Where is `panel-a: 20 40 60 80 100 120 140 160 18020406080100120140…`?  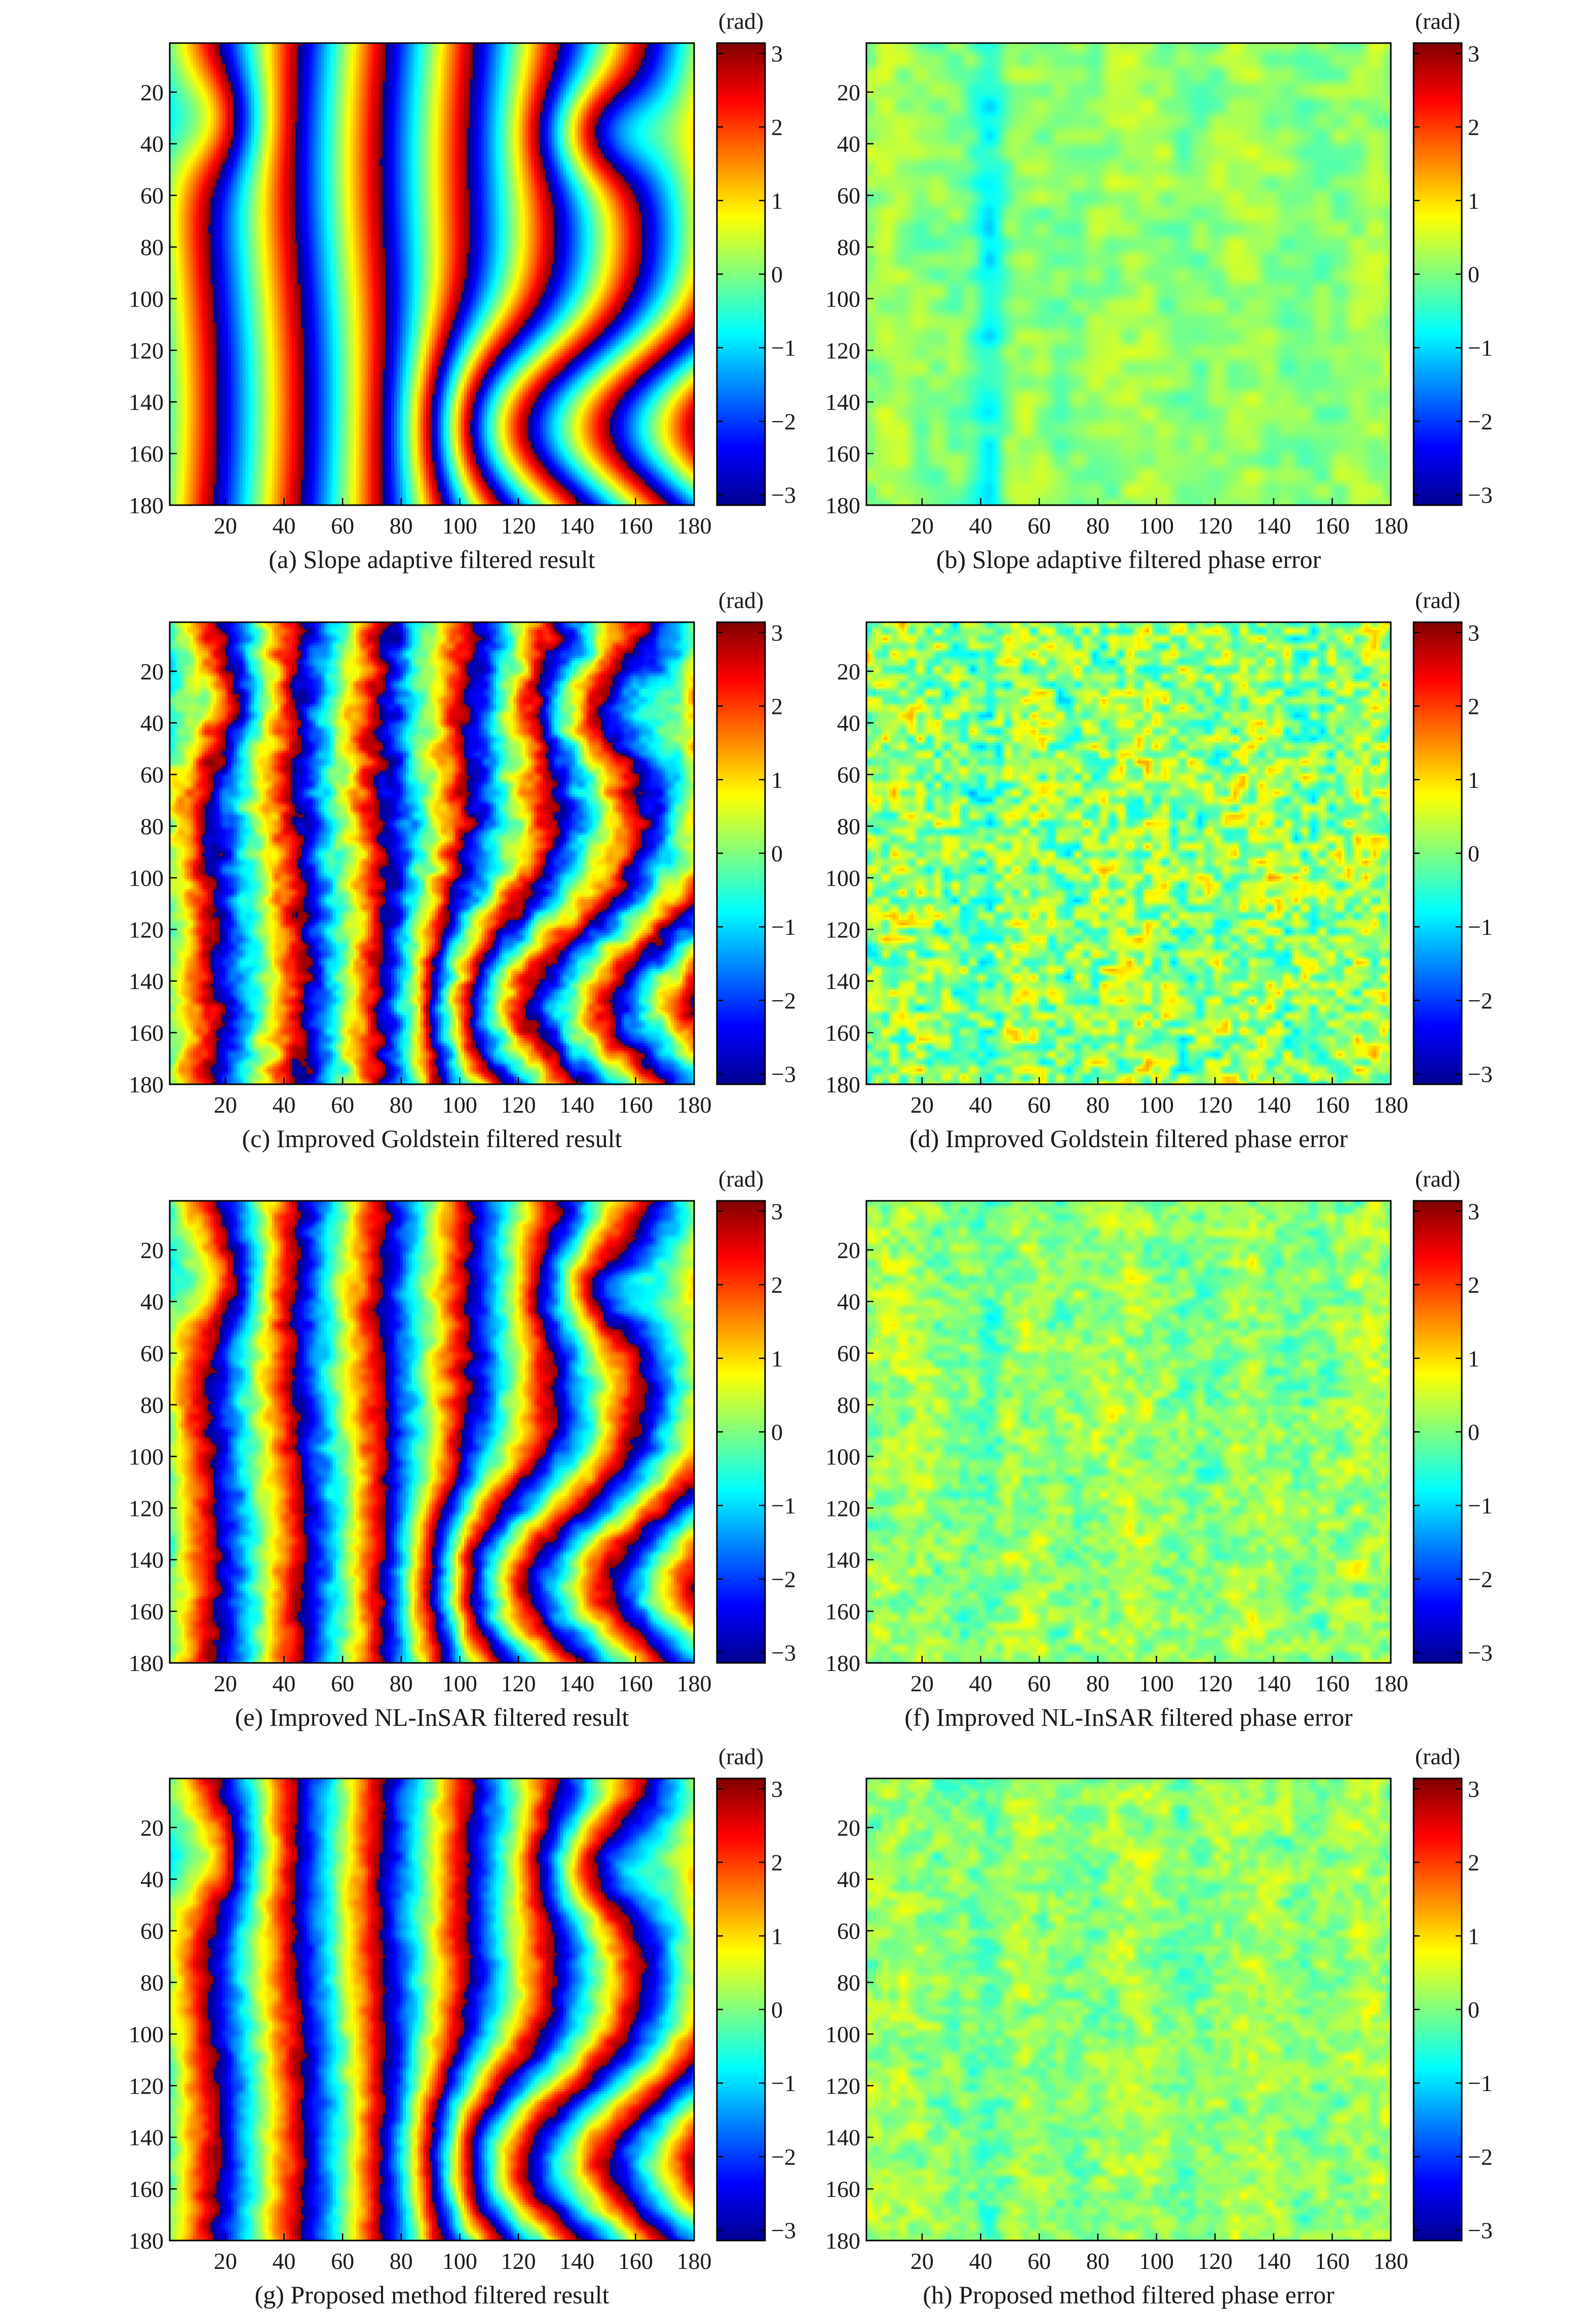 panel-a: 20 40 60 80 100 120 140 160 18020406080100120140… is located at coordinates (463, 291).